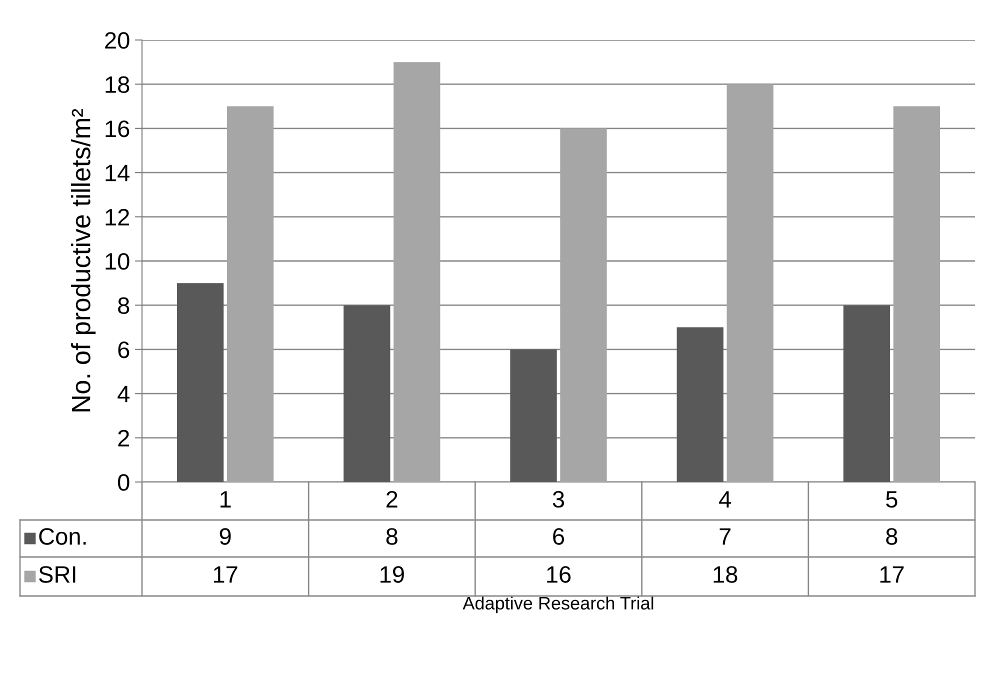 This screenshot has width=989, height=684. Describe the element at coordinates (118, 217) in the screenshot. I see `y-tick-label: 12` at that location.